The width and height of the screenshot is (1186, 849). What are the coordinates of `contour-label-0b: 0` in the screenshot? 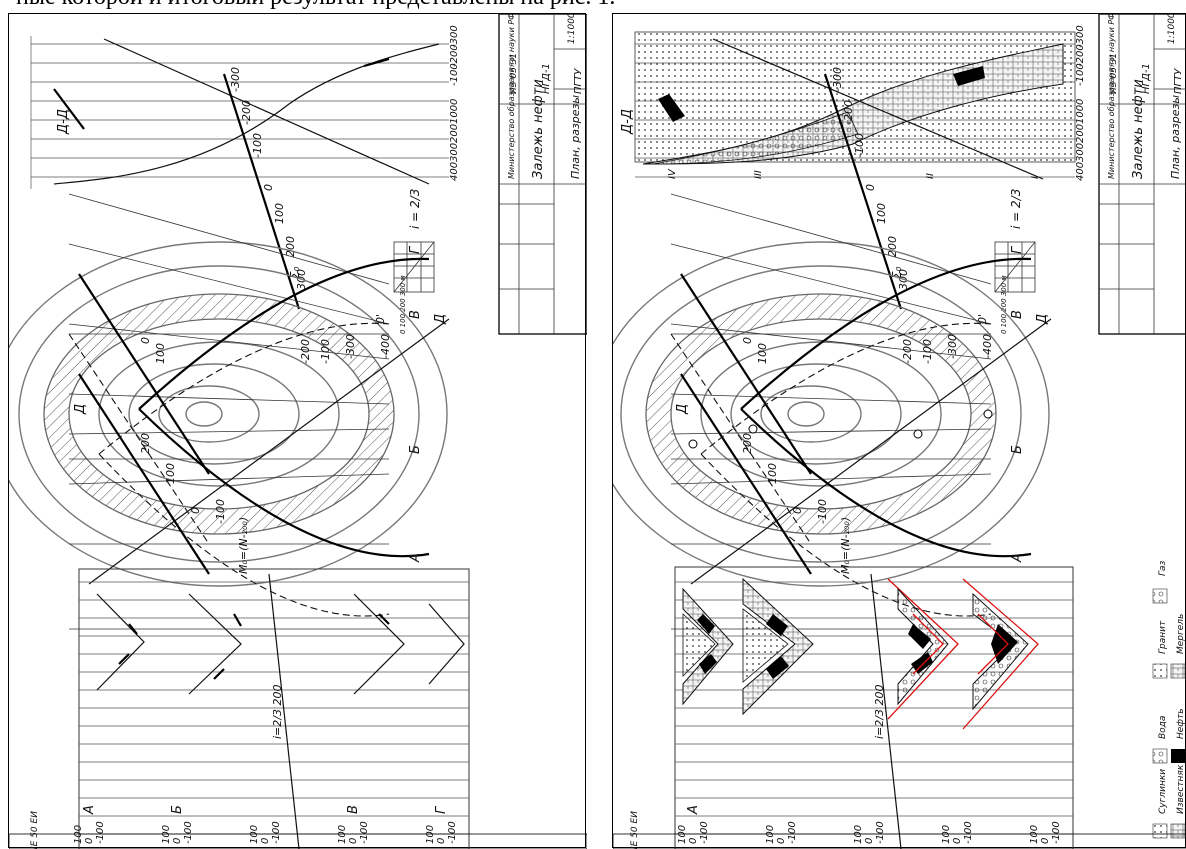 It's located at (145, 340).